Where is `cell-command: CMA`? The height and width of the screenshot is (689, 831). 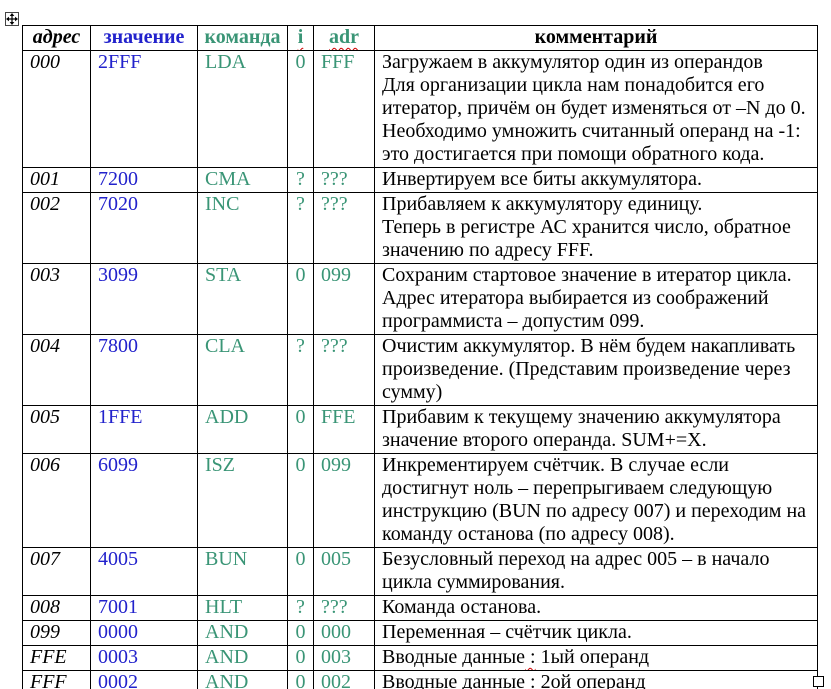
cell-command: CMA is located at coordinates (242, 180).